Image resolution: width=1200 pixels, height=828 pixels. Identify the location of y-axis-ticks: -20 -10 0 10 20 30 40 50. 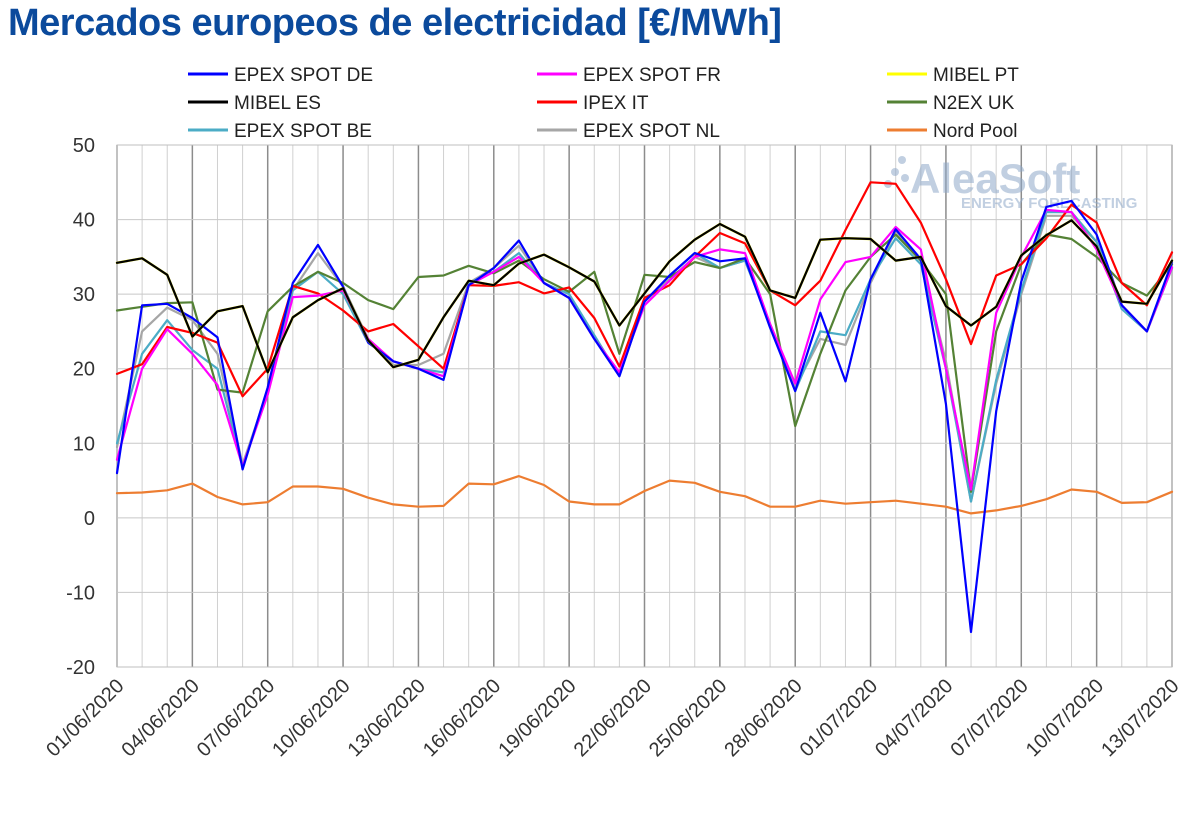
(80, 407).